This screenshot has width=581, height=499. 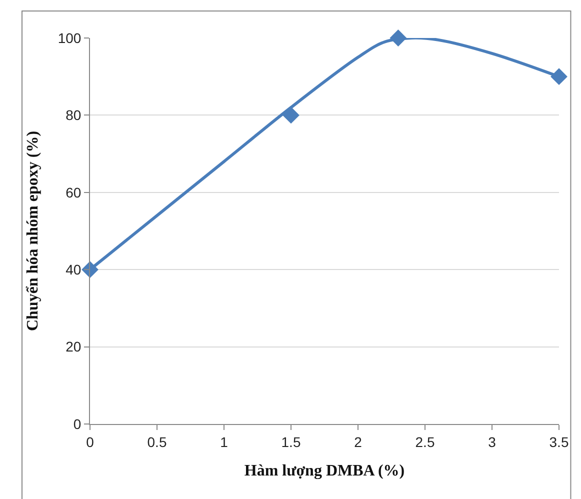 I want to click on x-tick-label: 1, so click(x=224, y=442).